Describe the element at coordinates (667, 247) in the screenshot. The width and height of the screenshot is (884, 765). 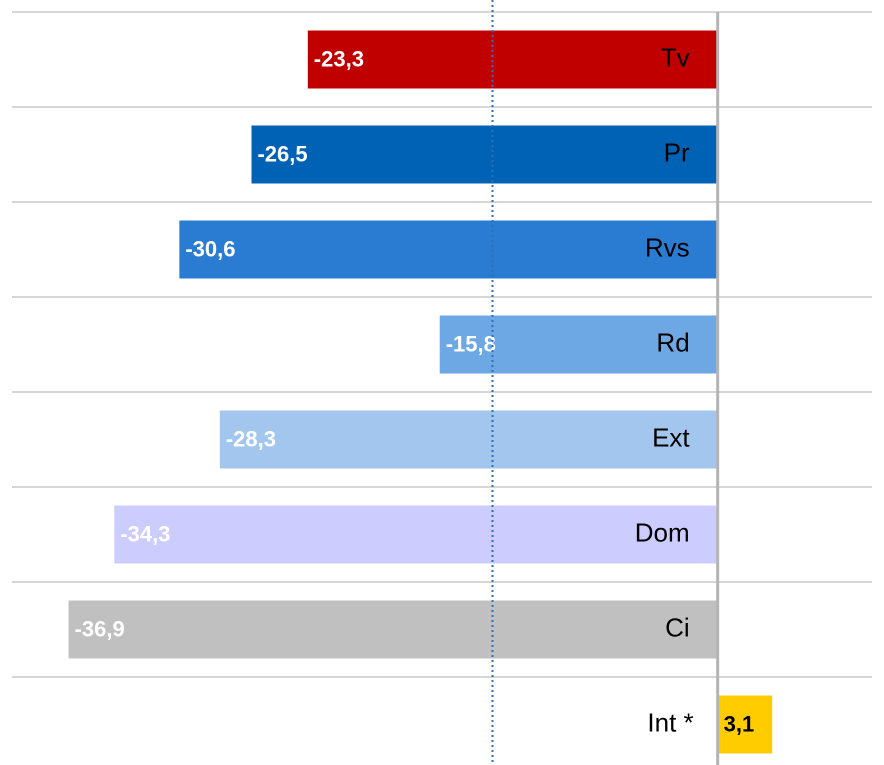
I see `category-label: Rvs` at that location.